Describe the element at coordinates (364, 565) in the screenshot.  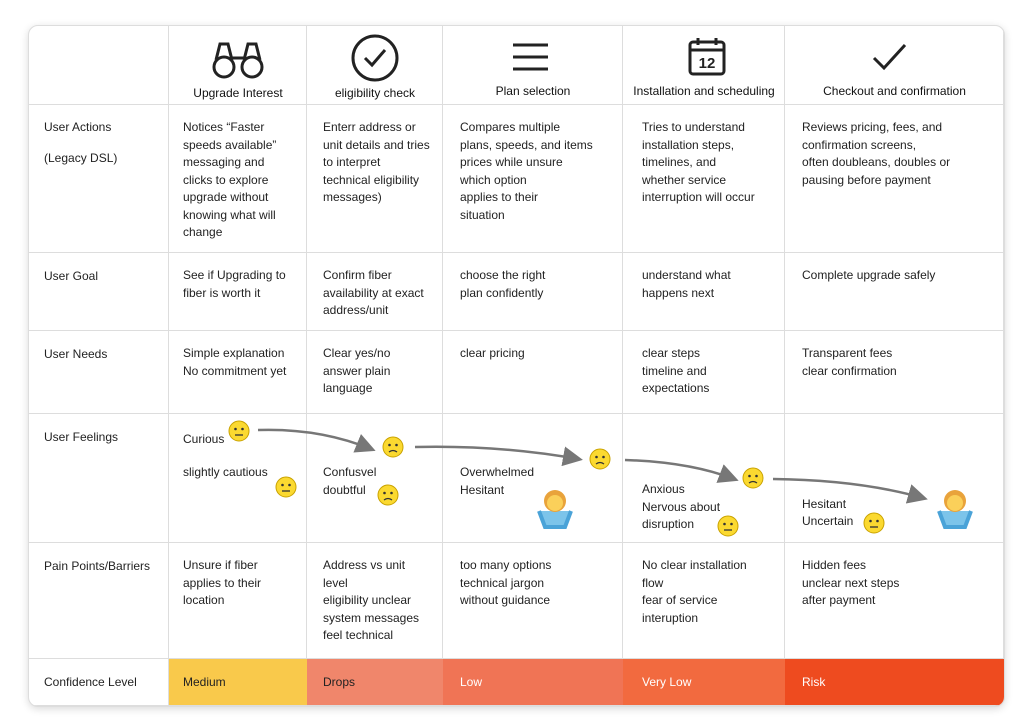
I see `cell-text: Address vs unit` at that location.